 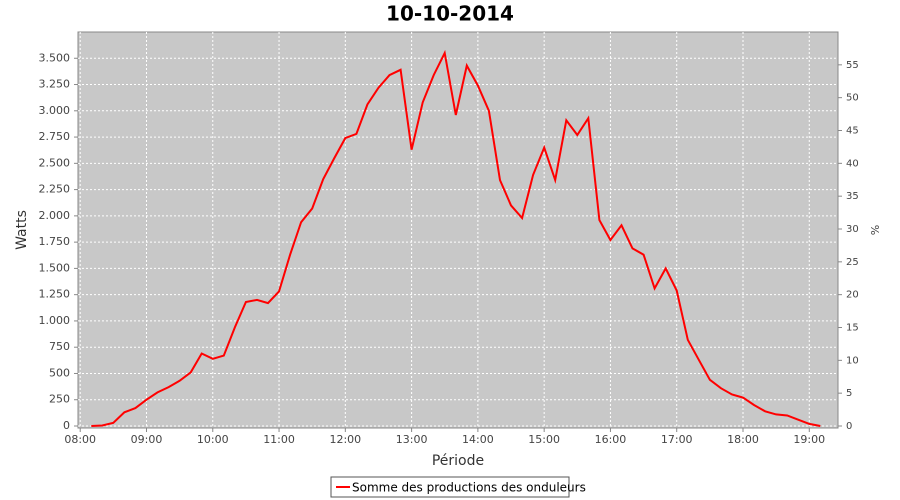 What do you see at coordinates (852, 262) in the screenshot?
I see `y2-tick-label: 25` at bounding box center [852, 262].